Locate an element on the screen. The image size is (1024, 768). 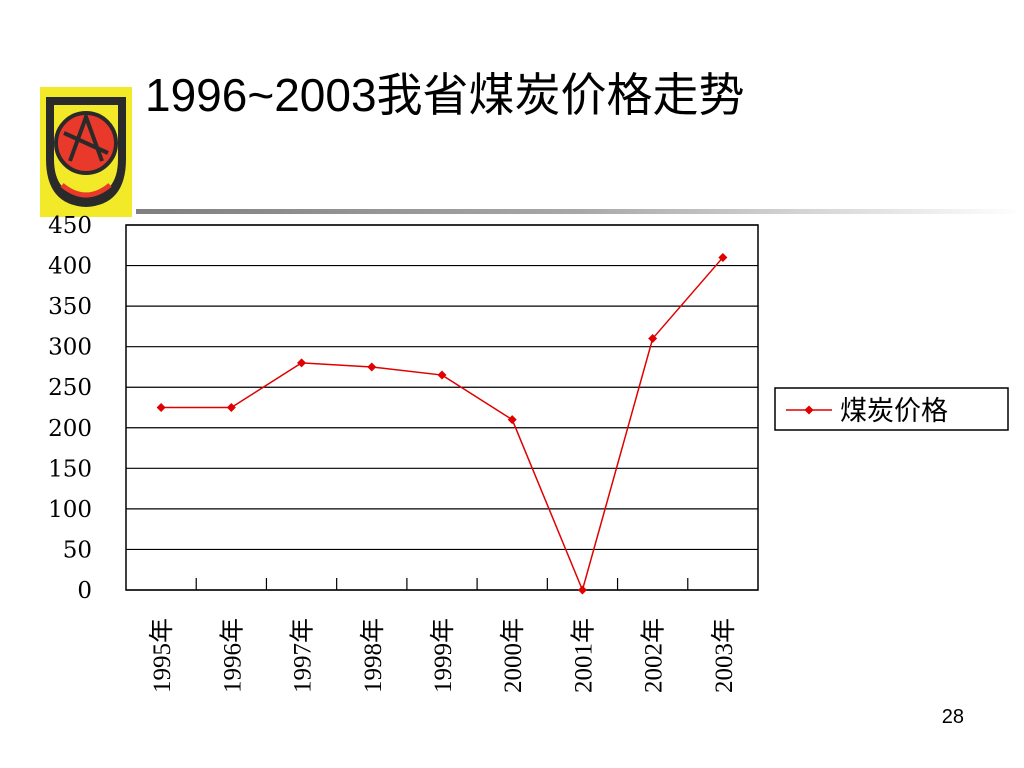
y-tick-label: 200 is located at coordinates (70, 429).